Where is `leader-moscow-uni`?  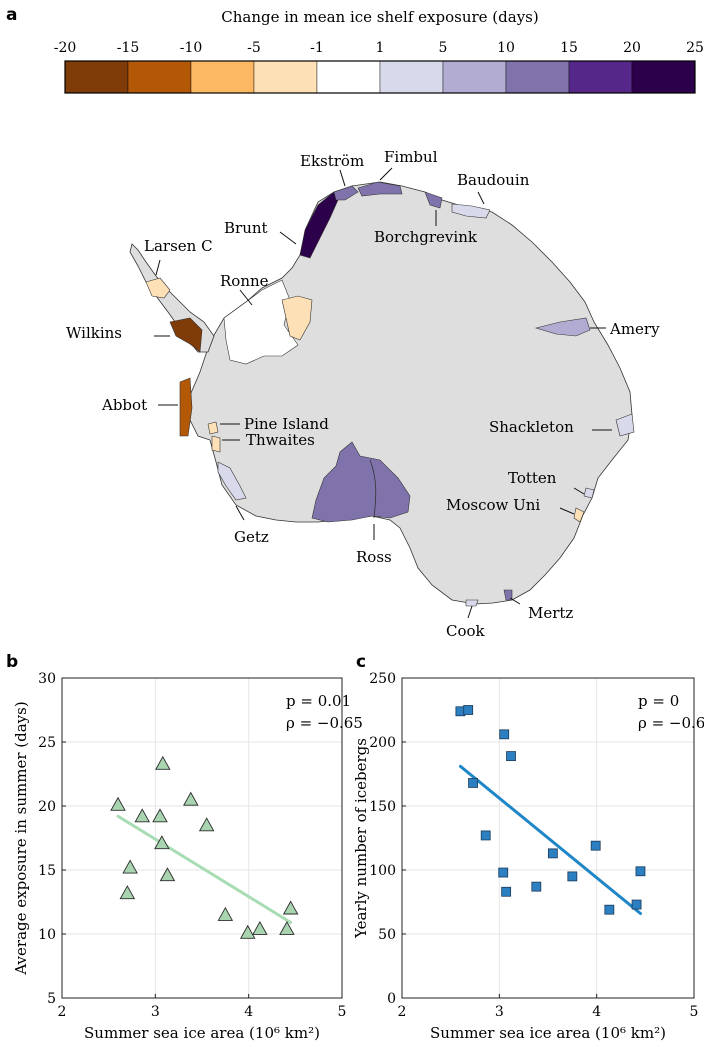 leader-moscow-uni is located at coordinates (567, 511).